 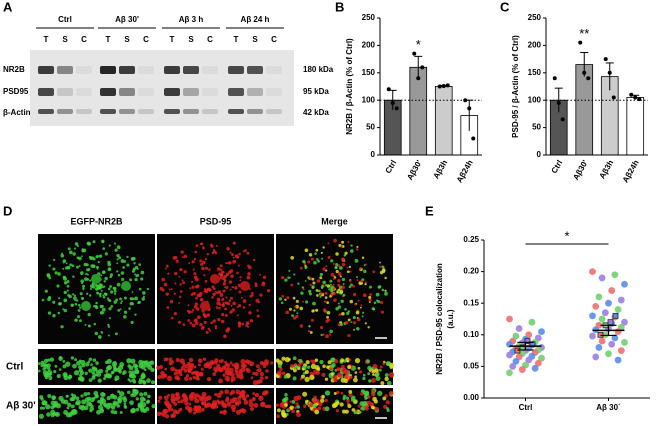 What do you see at coordinates (205, 306) in the screenshot?
I see `soma` at bounding box center [205, 306].